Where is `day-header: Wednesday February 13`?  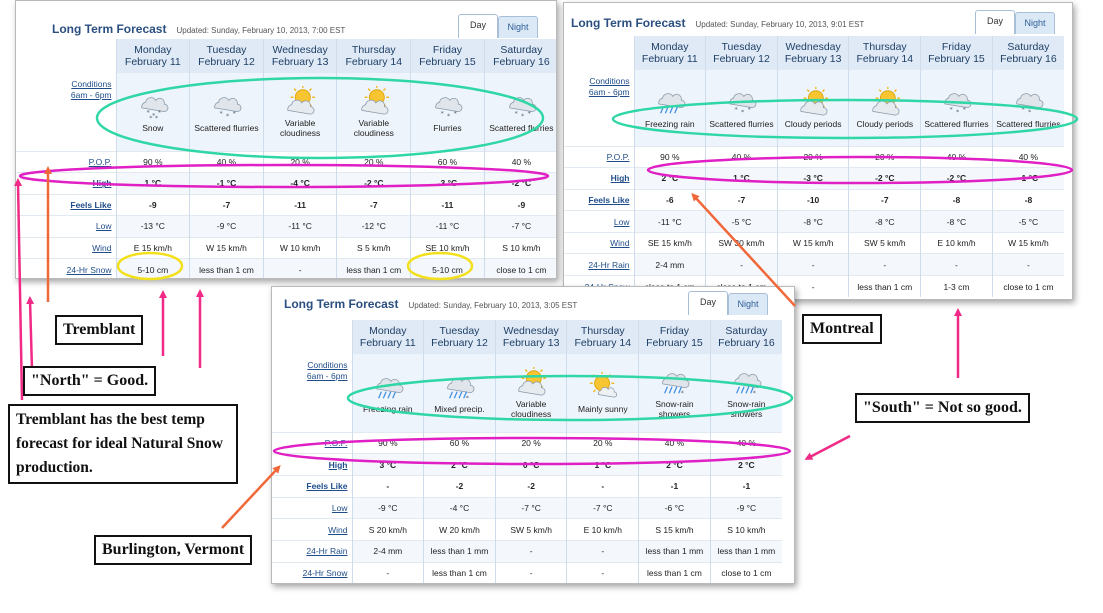 day-header: Wednesday February 13 is located at coordinates (812, 53).